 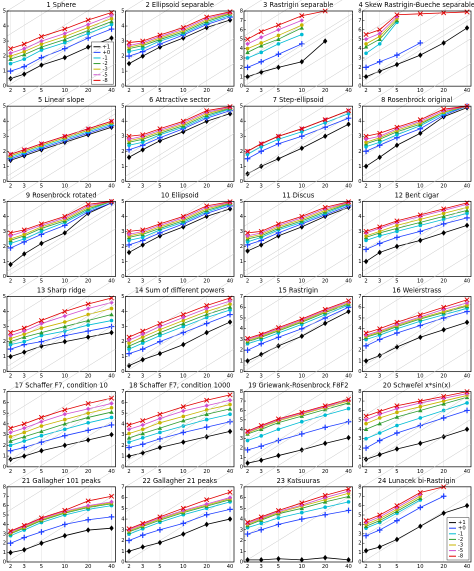 What do you see at coordinates (420, 472) in the screenshot?
I see `x-tick-label: 10` at bounding box center [420, 472].